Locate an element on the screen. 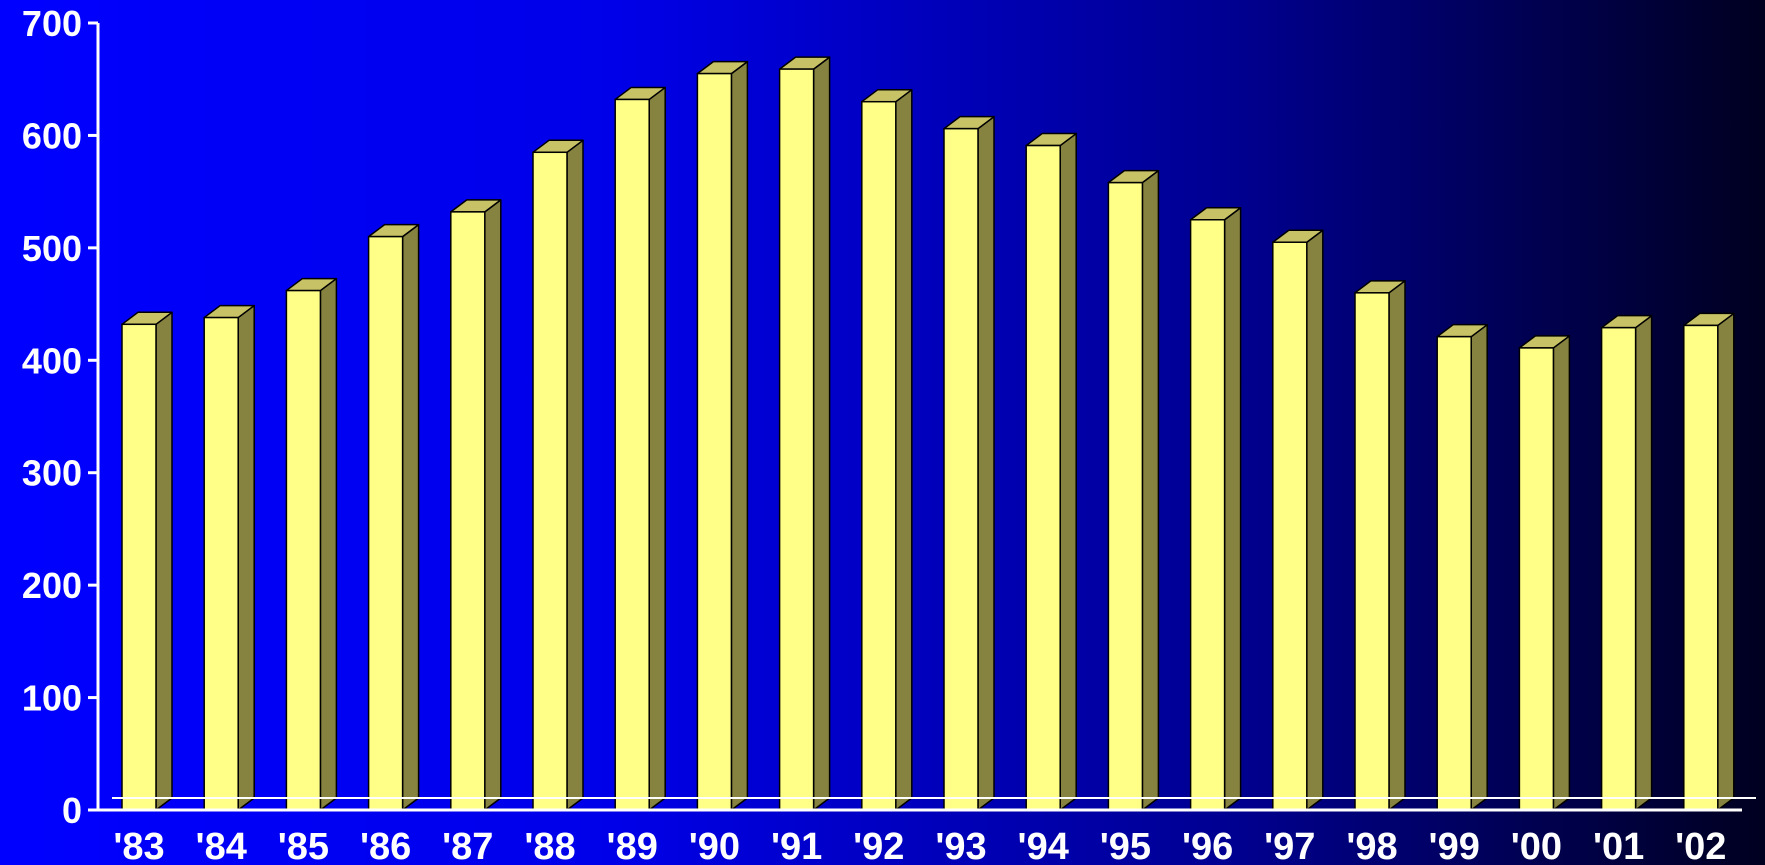  x-tick-label: '02 is located at coordinates (1700, 845).